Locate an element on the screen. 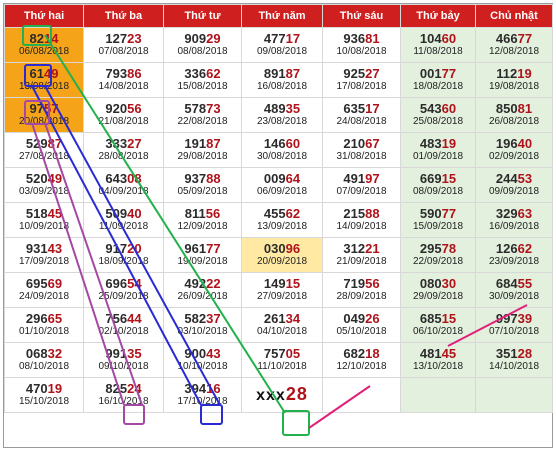  result-date: 24/08/2018 is located at coordinates (361, 121).